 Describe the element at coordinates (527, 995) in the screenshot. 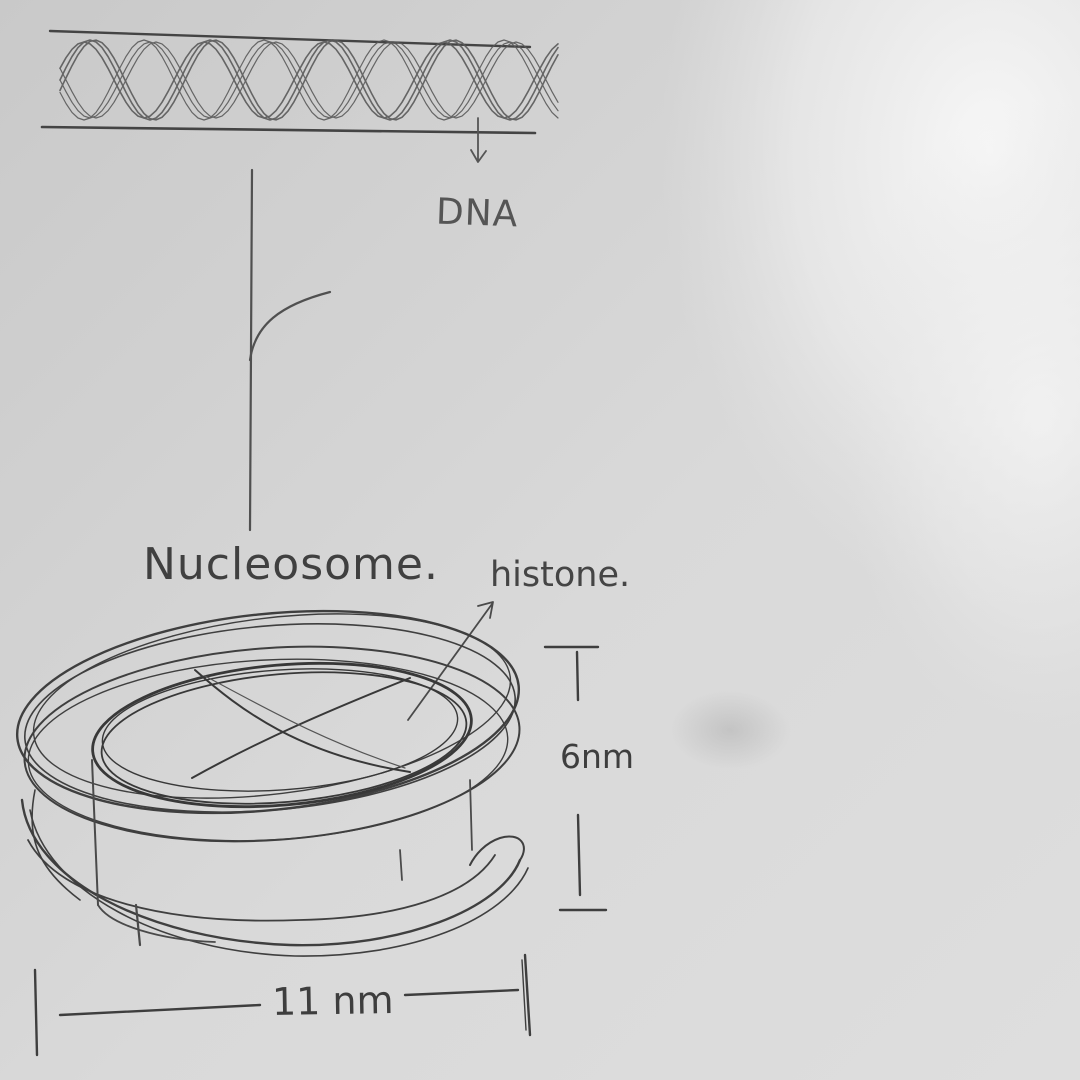

I see `width-cap-right` at that location.